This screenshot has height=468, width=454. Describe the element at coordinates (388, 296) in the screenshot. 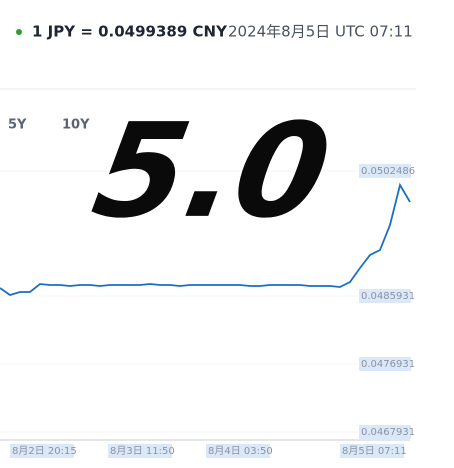

I see `y-tick-label: 0.0485931` at that location.